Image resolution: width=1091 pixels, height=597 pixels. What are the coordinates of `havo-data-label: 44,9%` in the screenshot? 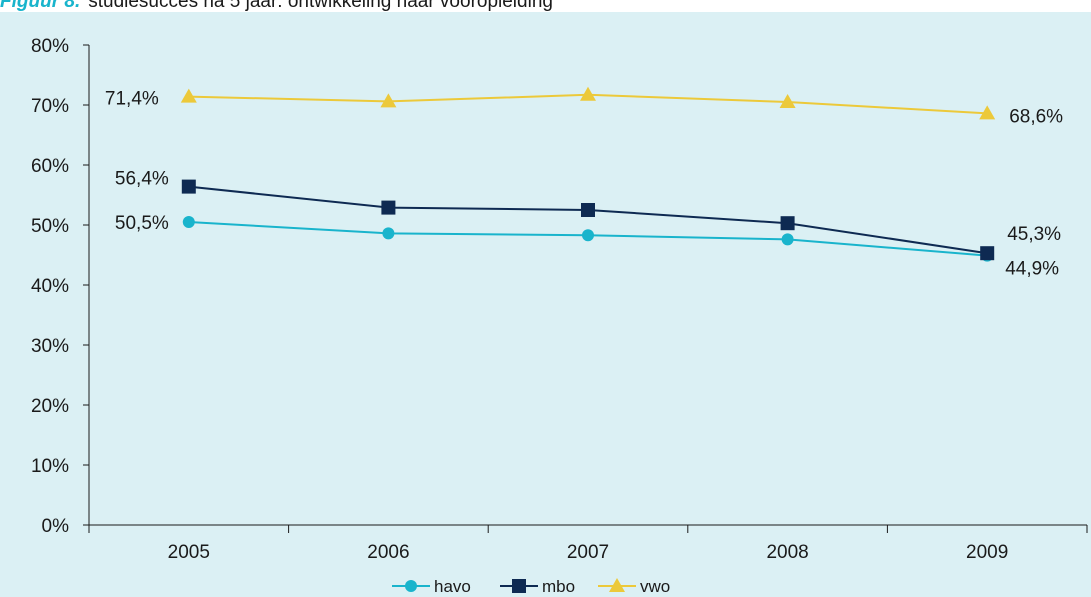 It's located at (1032, 269).